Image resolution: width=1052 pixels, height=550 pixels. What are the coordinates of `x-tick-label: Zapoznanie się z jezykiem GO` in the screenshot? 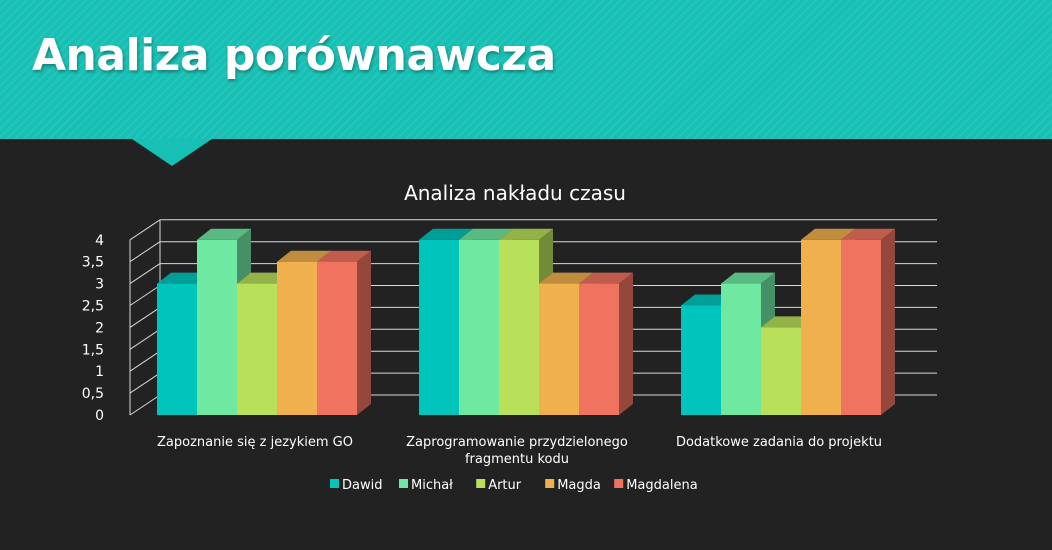 It's located at (255, 442).